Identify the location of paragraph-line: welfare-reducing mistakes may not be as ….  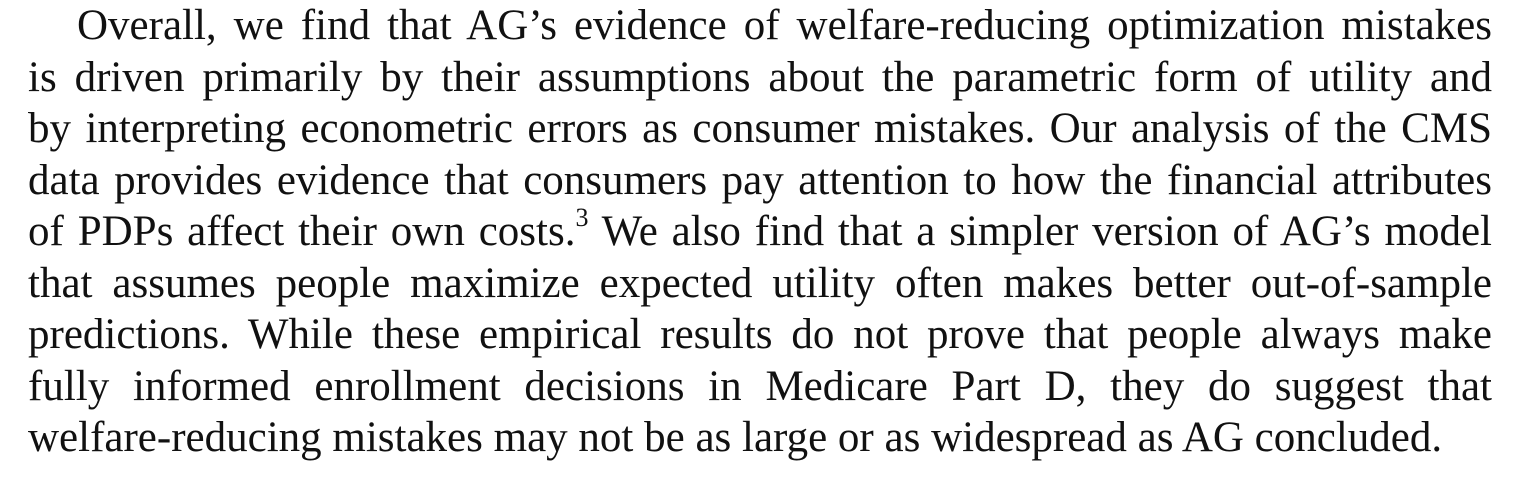
(735, 437).